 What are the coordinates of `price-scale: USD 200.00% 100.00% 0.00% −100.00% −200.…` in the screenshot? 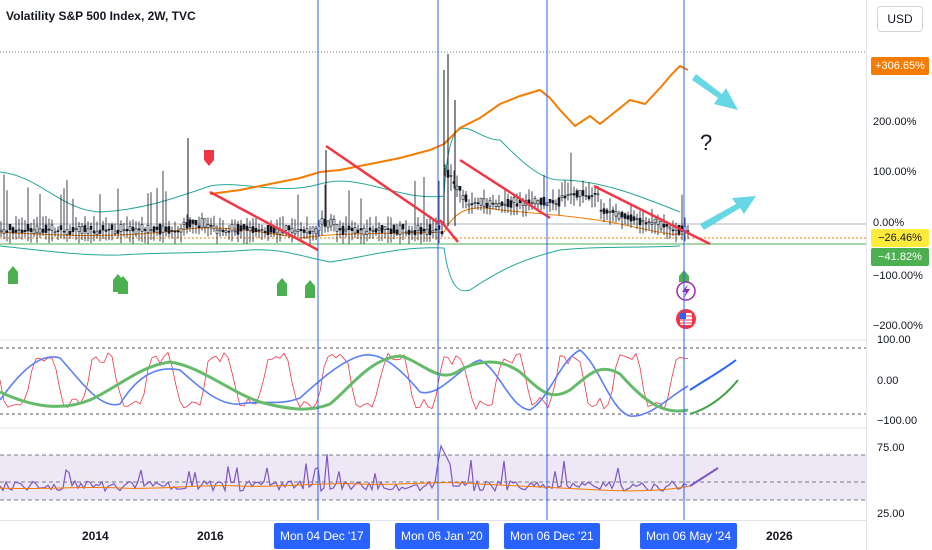 It's located at (899, 275).